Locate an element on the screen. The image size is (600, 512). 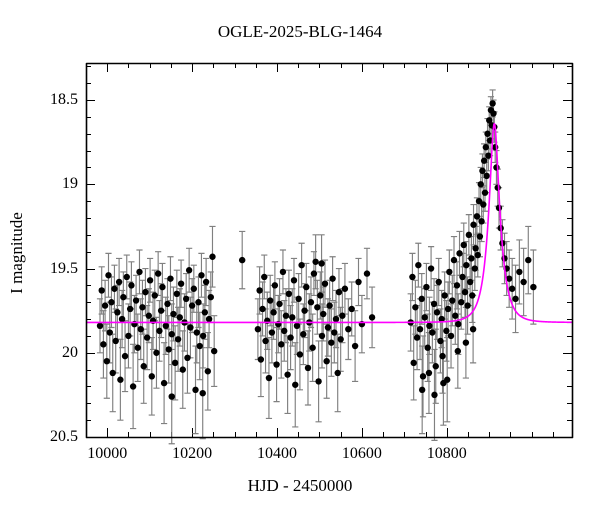
y-tick-label: 19.5 is located at coordinates (64, 268).